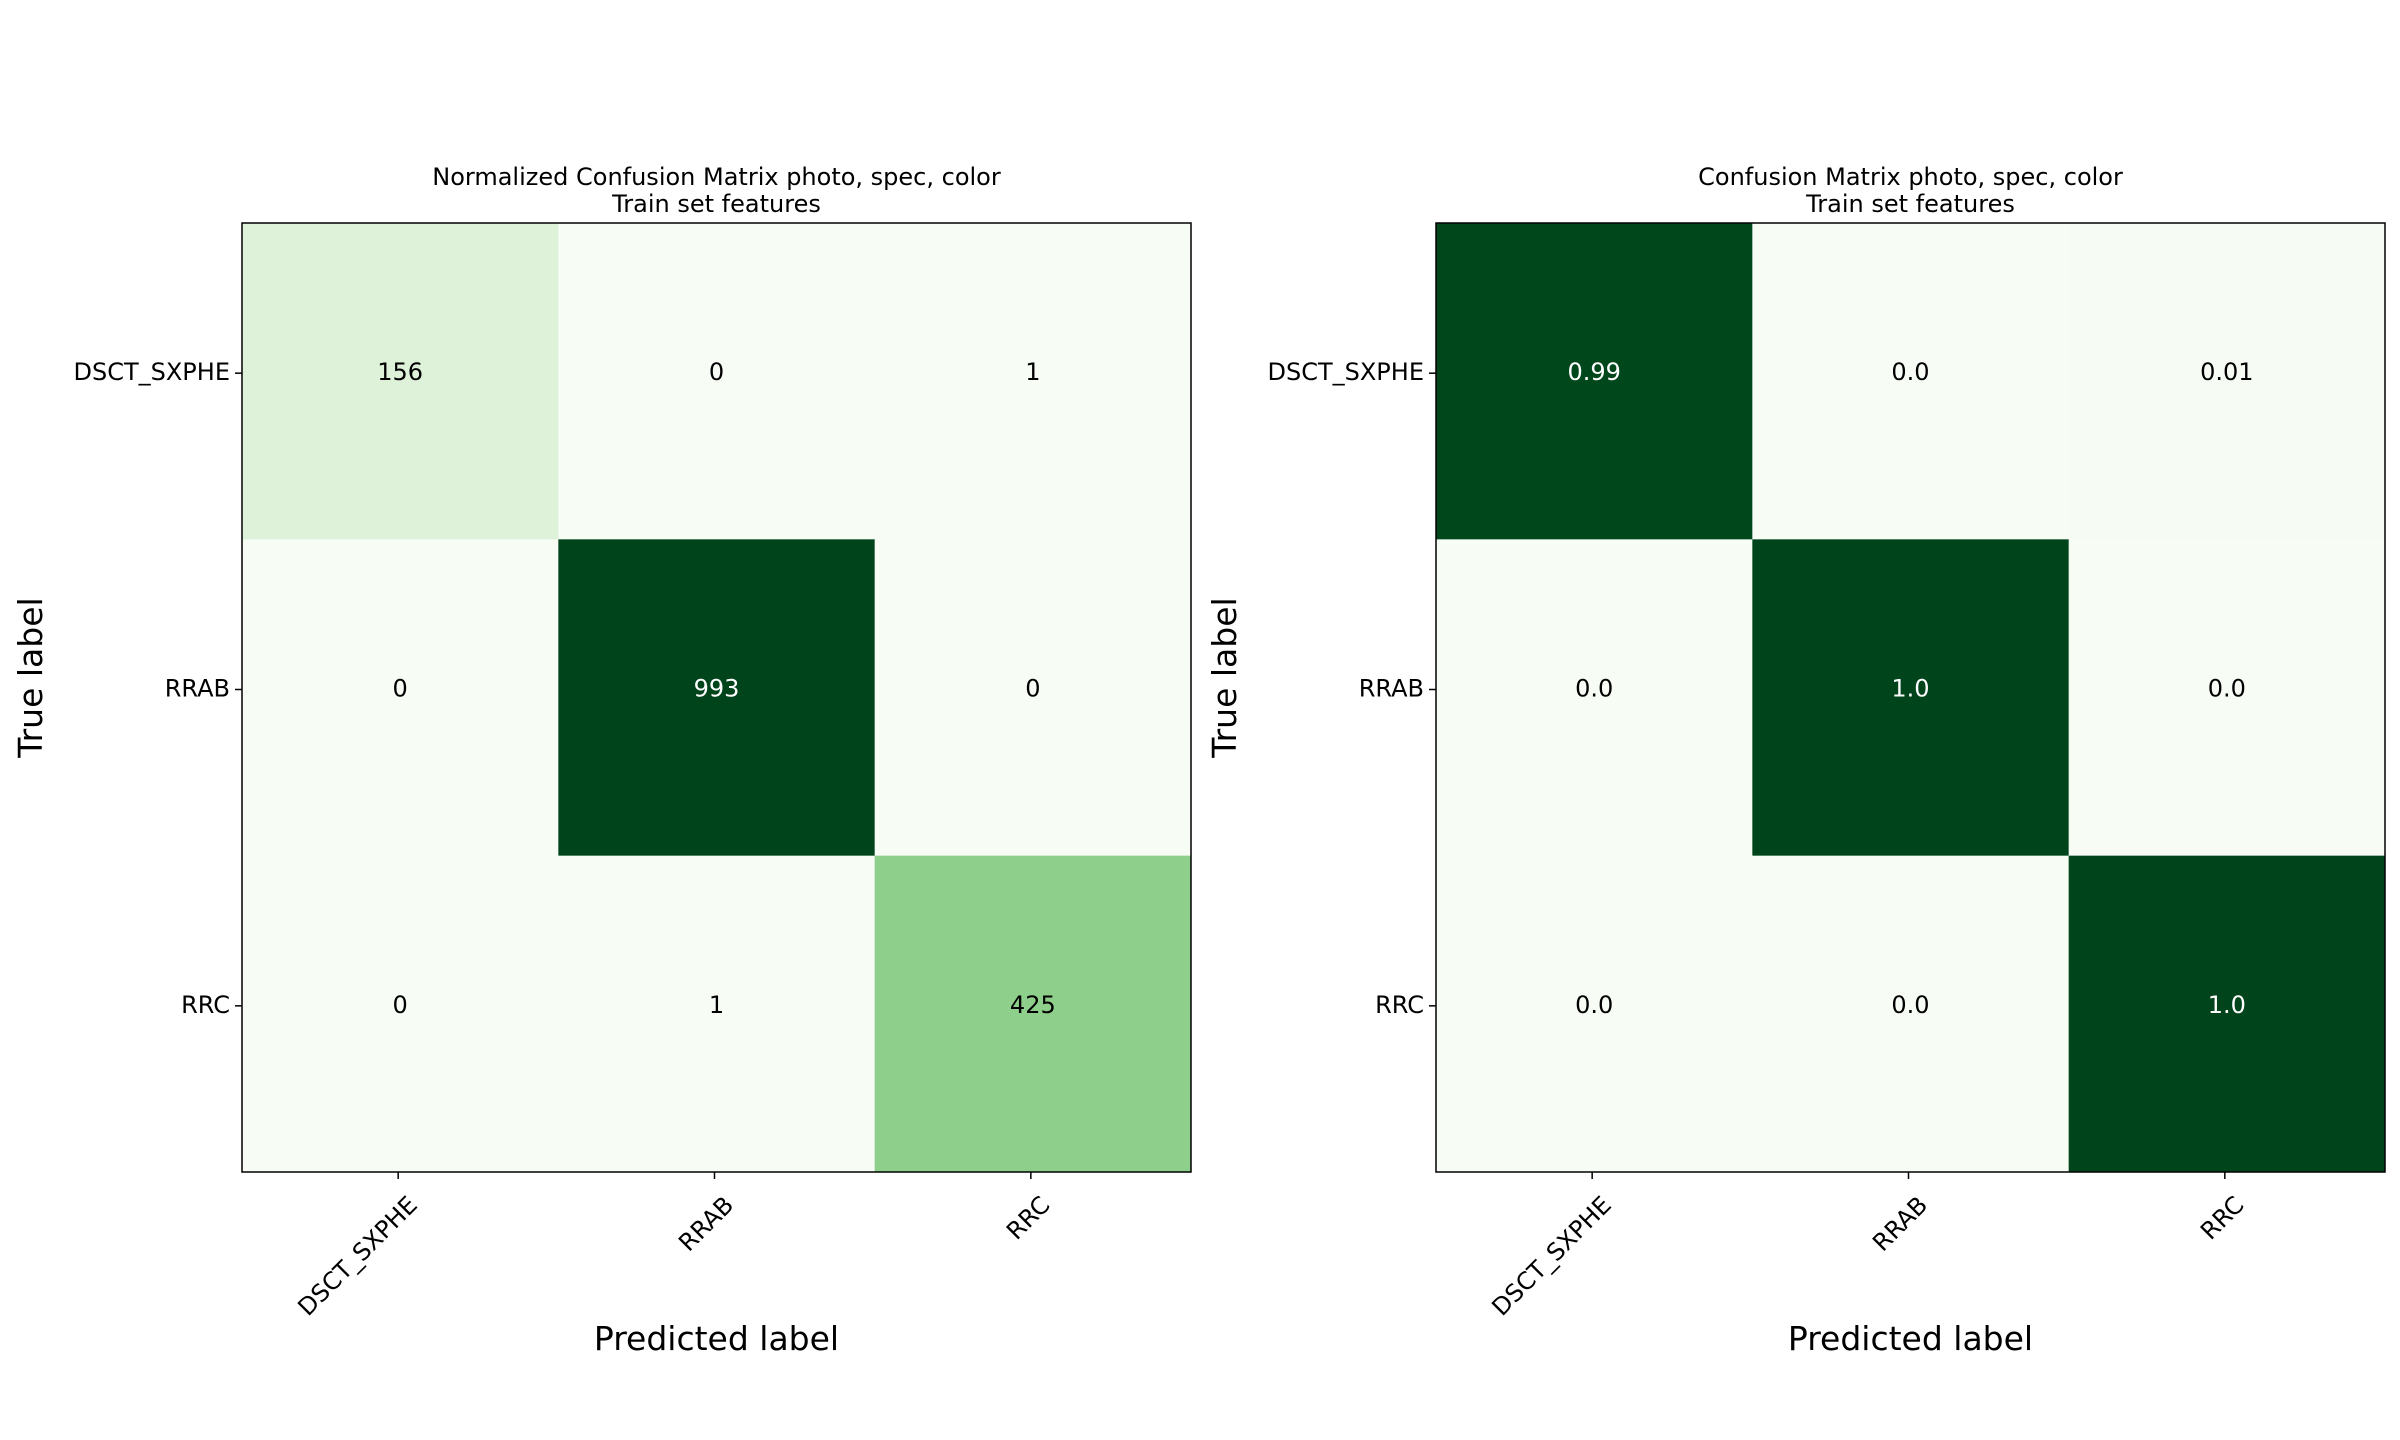  I want to click on panel-1-cell-label-2-0: 0, so click(400, 1005).